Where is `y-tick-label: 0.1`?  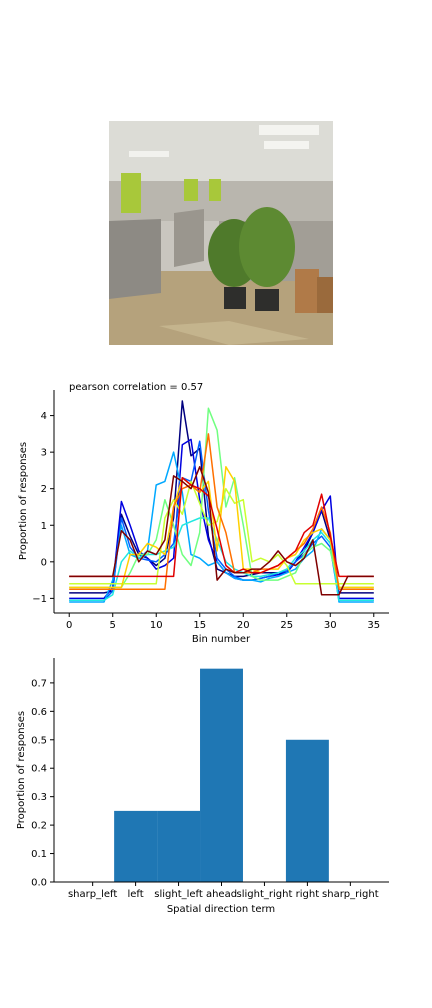
y-tick-label: 0.1 is located at coordinates (39, 854).